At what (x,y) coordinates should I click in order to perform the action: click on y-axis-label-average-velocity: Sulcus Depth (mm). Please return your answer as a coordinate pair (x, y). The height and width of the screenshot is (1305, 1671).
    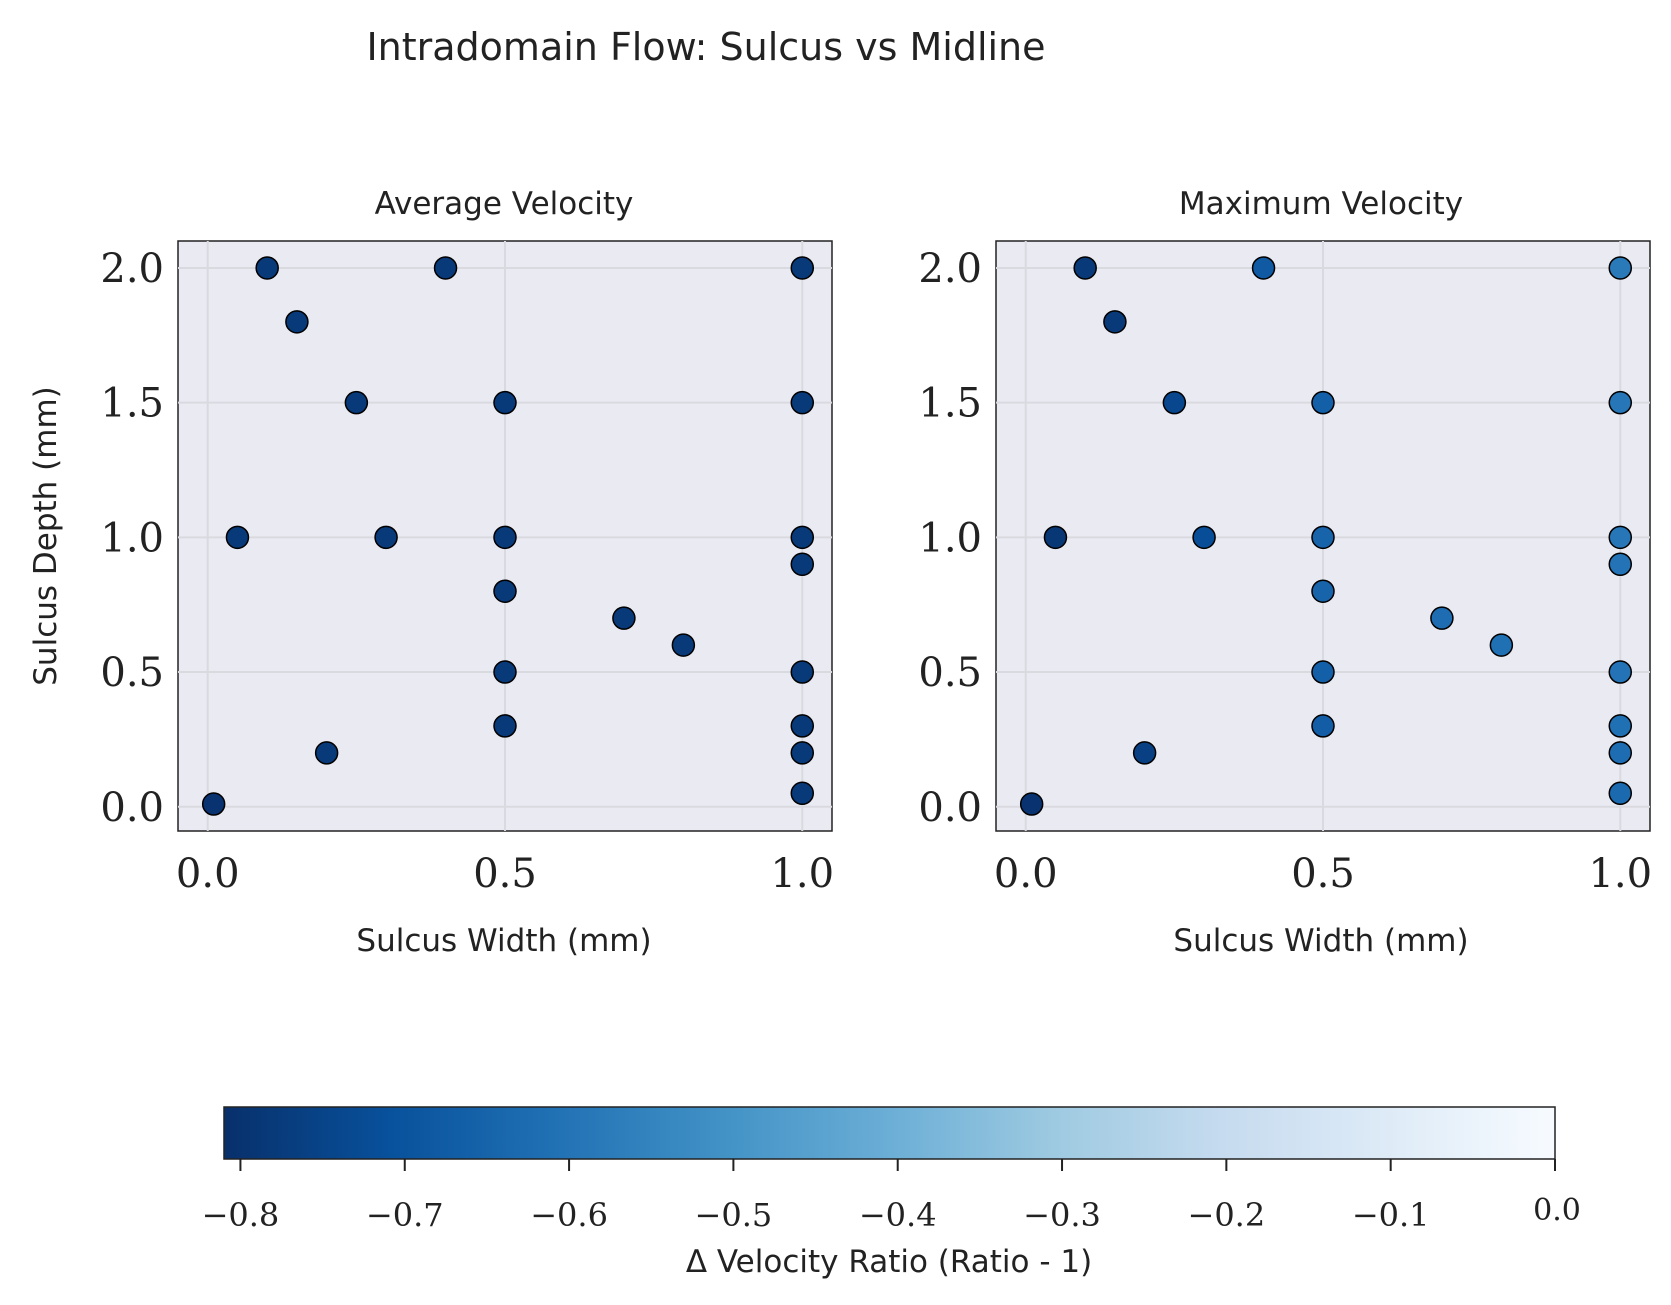
    Looking at the image, I should click on (46, 536).